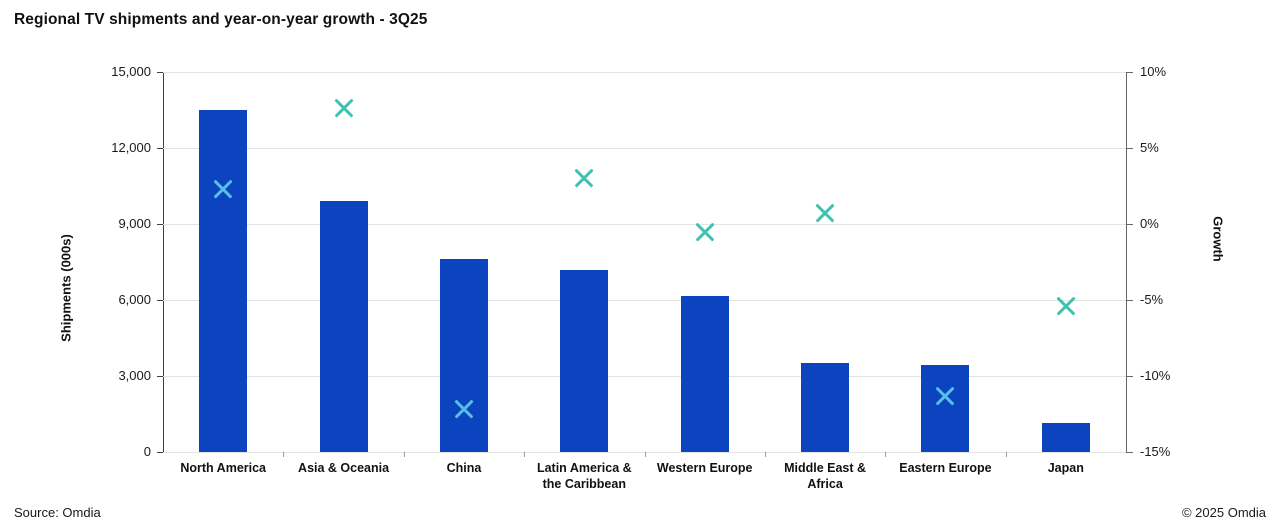  Describe the element at coordinates (945, 468) in the screenshot. I see `category-label: Eastern Europe` at that location.